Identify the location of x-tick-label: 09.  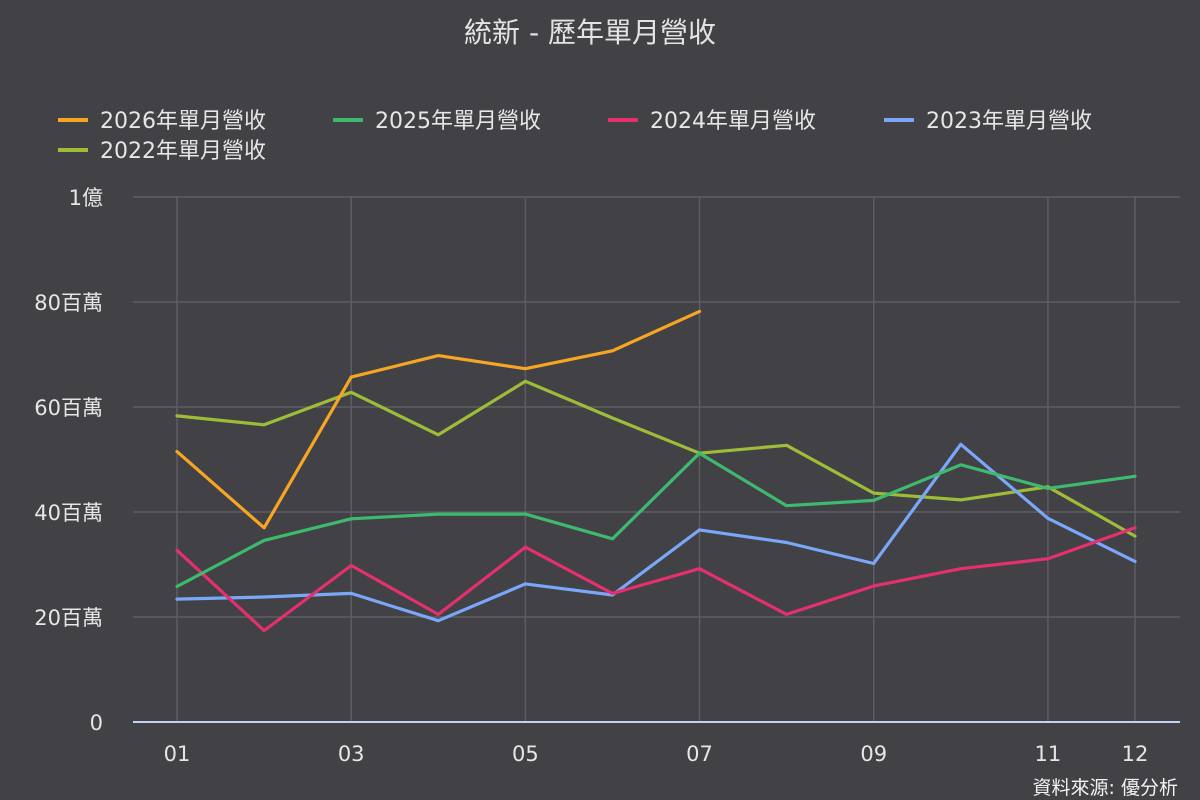
(873, 754).